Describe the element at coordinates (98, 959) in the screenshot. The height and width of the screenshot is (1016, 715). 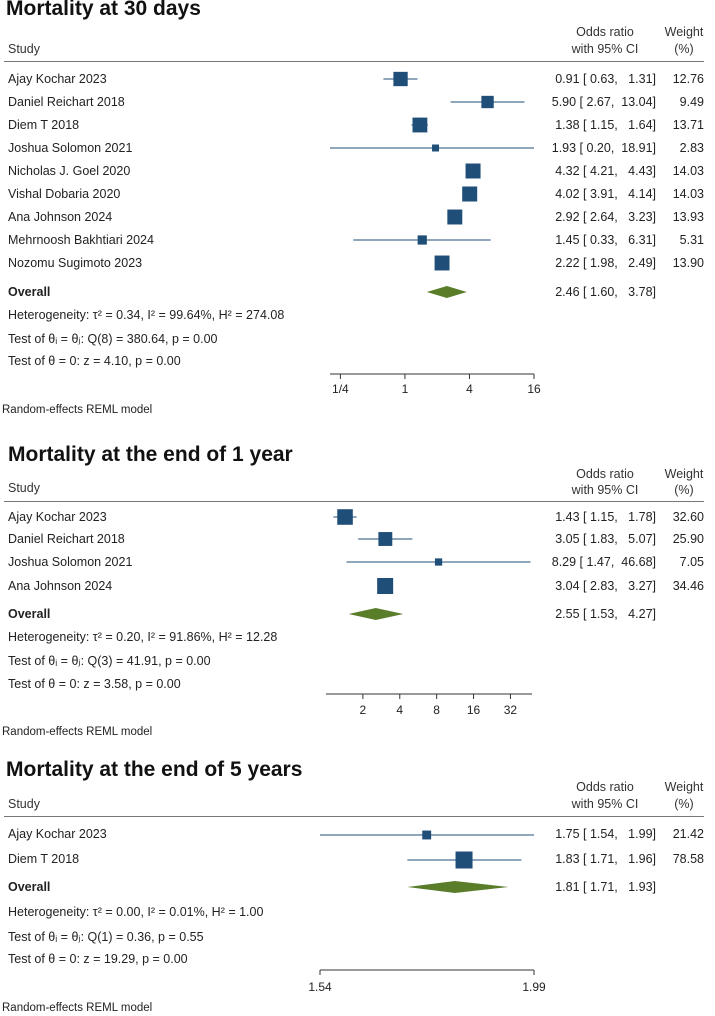
I see `zero-effect-test: Test of θ = 0: z = 19.29, p = 0.00` at that location.